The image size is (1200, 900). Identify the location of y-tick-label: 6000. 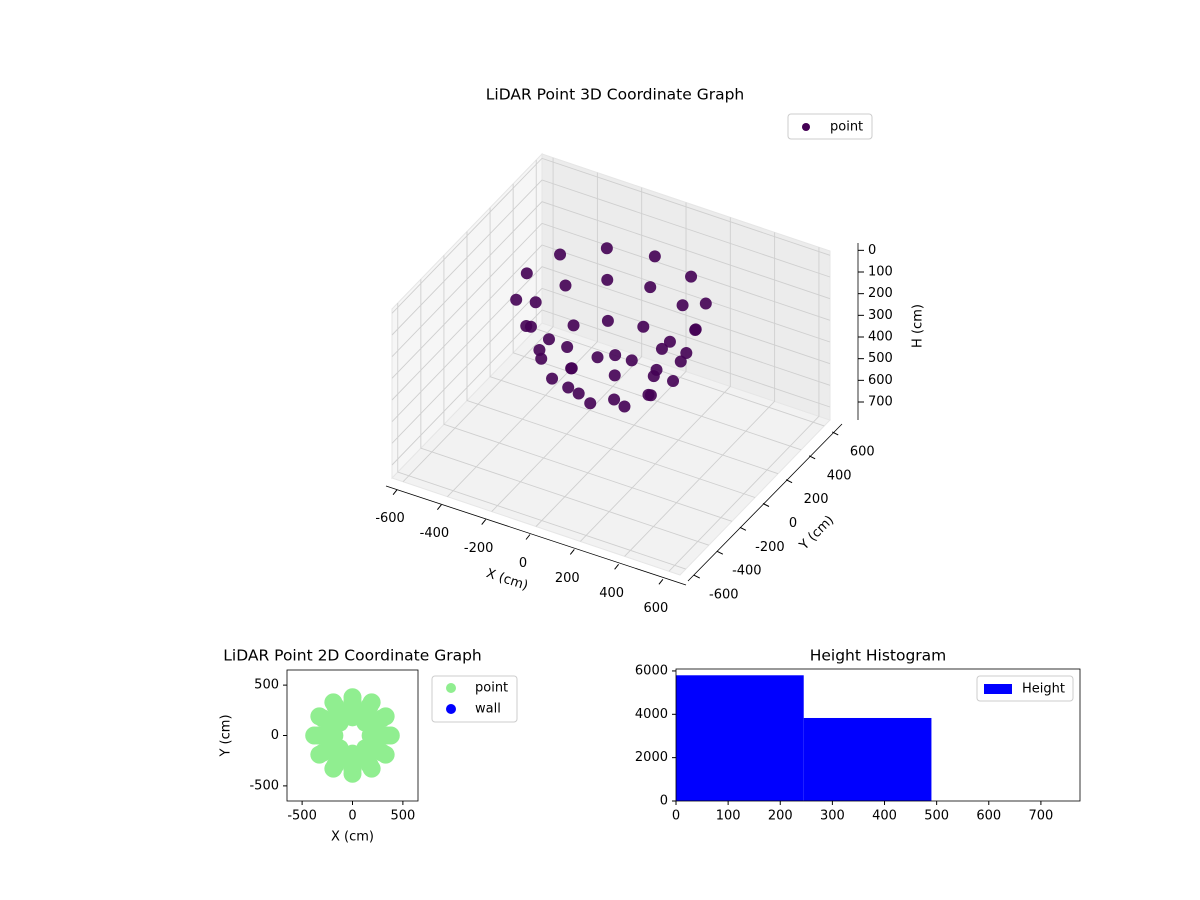
(651, 670).